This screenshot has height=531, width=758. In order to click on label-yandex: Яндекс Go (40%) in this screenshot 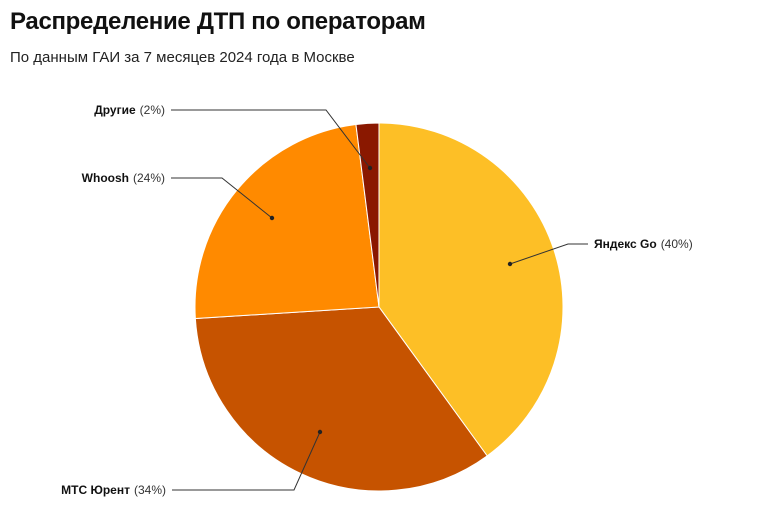, I will do `click(643, 244)`.